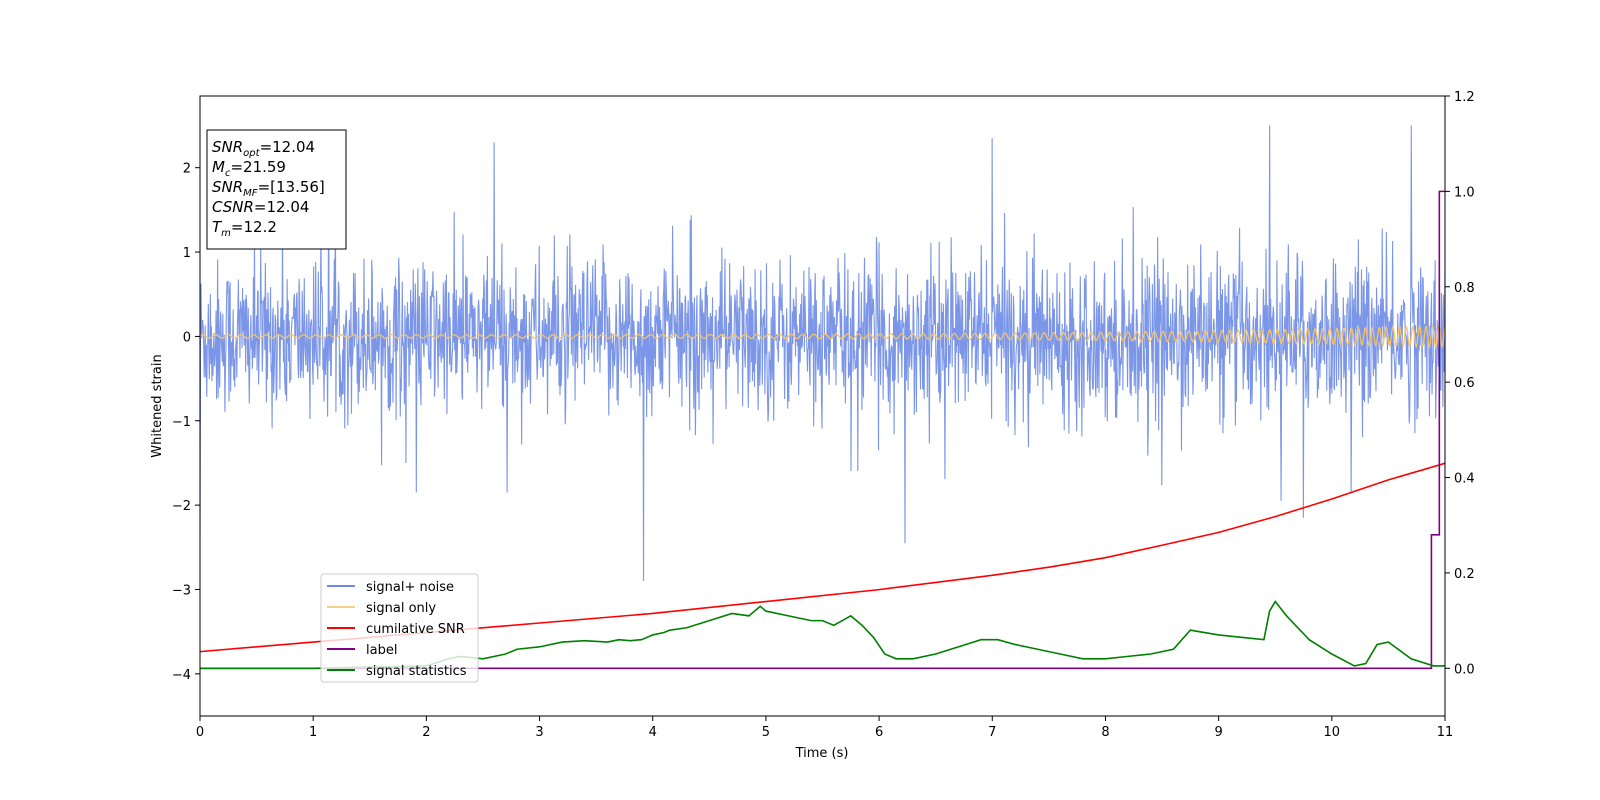  I want to click on series-line-signal-only, so click(822, 336).